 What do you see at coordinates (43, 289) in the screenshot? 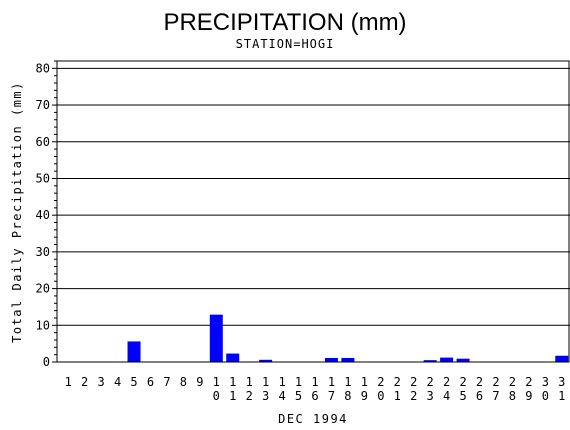
I see `y-tick-label: 20` at bounding box center [43, 289].